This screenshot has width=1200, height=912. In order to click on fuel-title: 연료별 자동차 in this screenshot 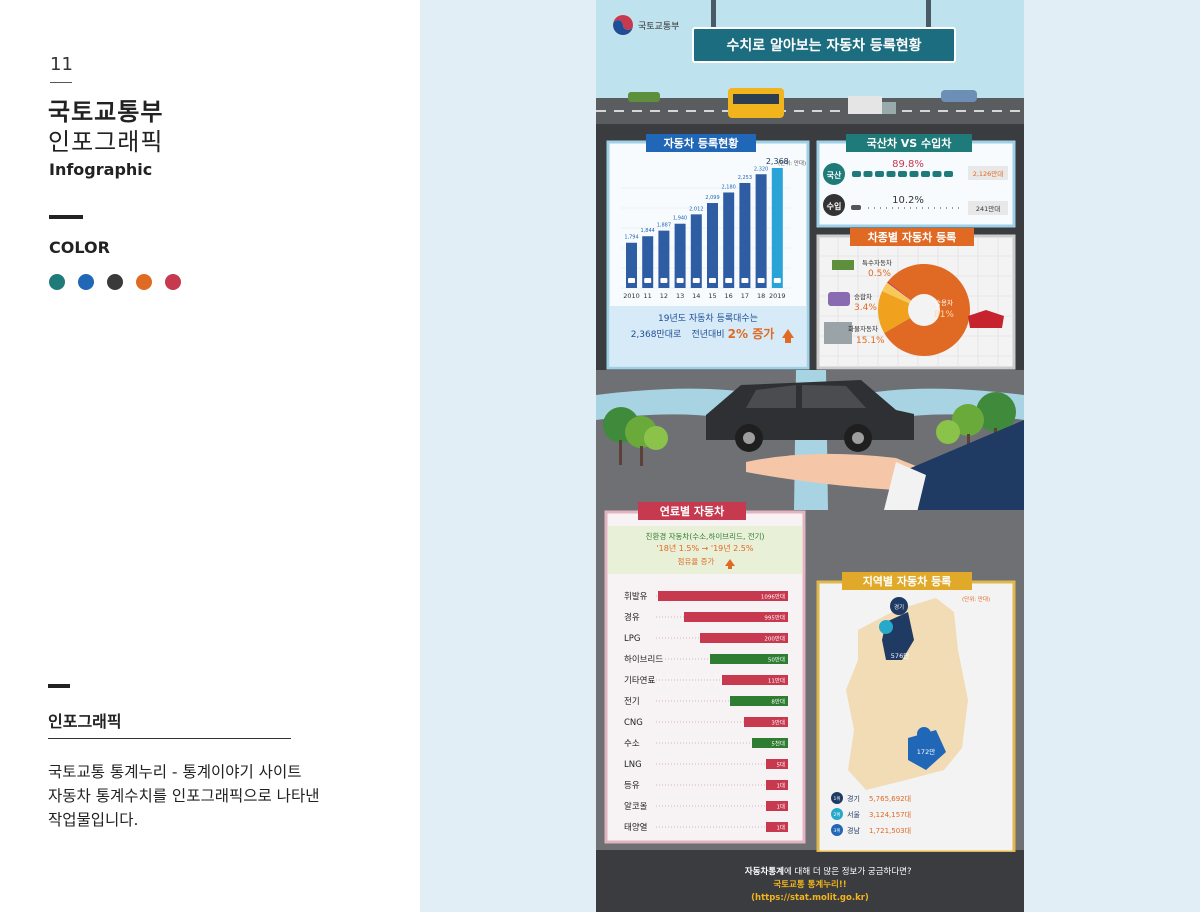, I will do `click(692, 511)`.